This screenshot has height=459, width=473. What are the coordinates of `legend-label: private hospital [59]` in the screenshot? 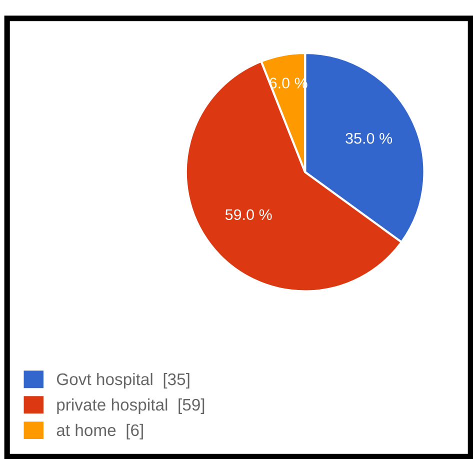 It's located at (130, 406).